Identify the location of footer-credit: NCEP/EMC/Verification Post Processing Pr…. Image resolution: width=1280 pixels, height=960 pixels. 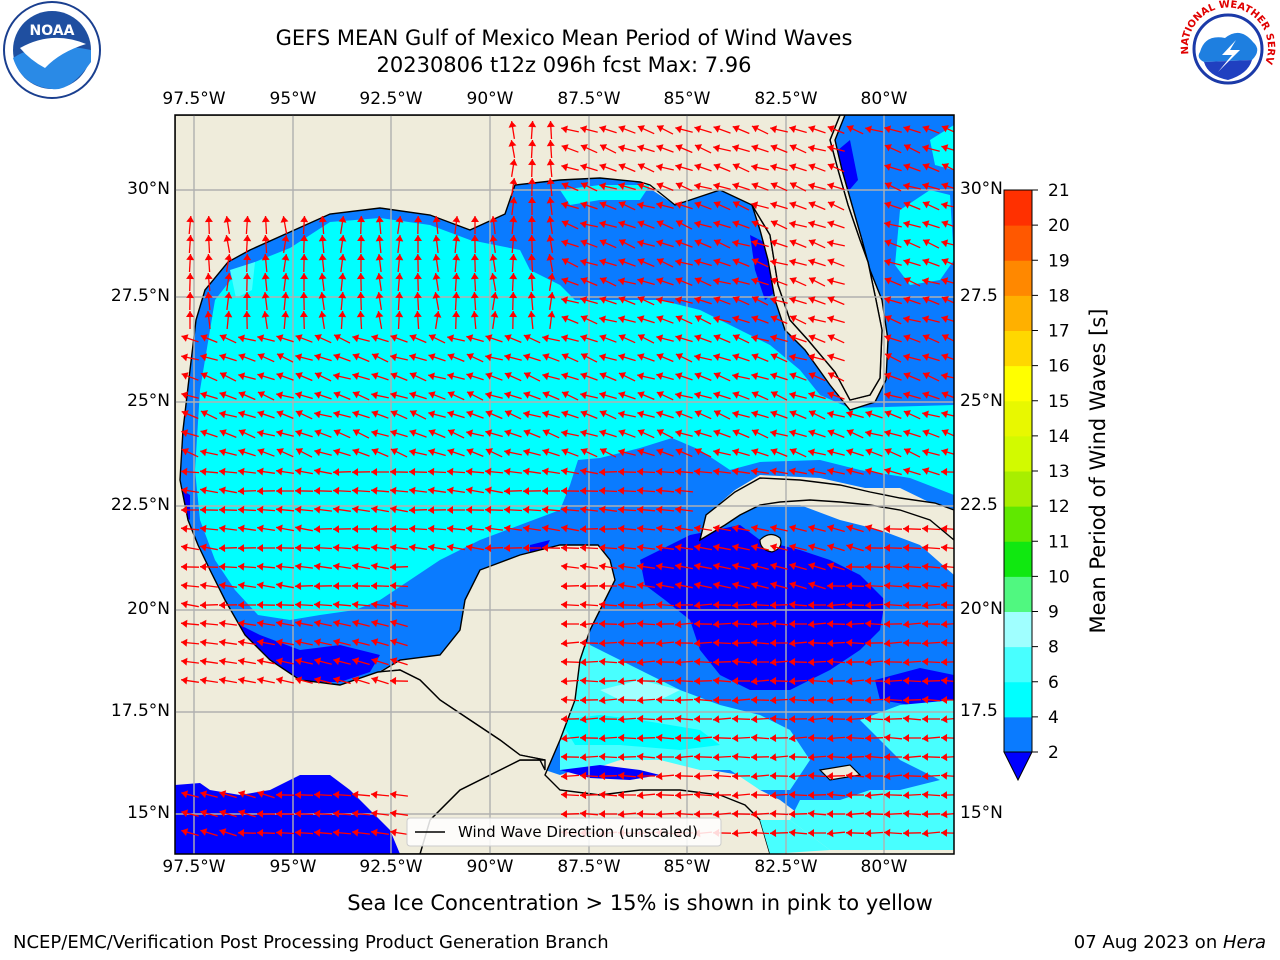
(311, 942).